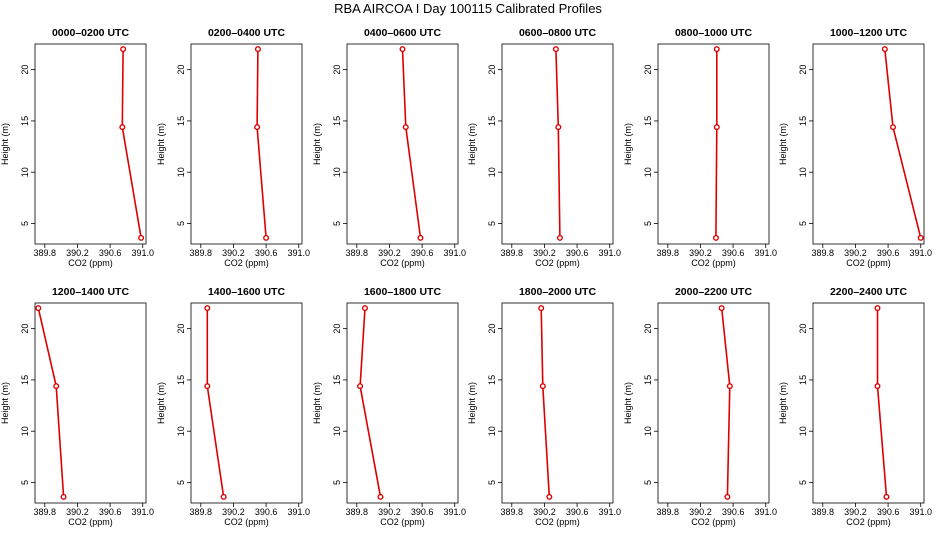 This screenshot has height=540, width=936. I want to click on panel-2-y-tick-label: 15, so click(181, 121).